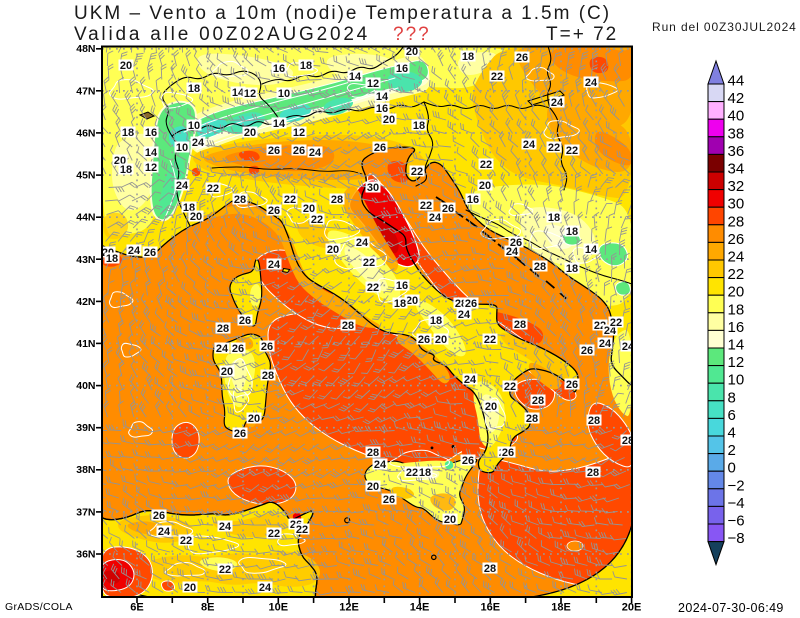  Describe the element at coordinates (732, 468) in the screenshot. I see `svg-text: 0` at that location.